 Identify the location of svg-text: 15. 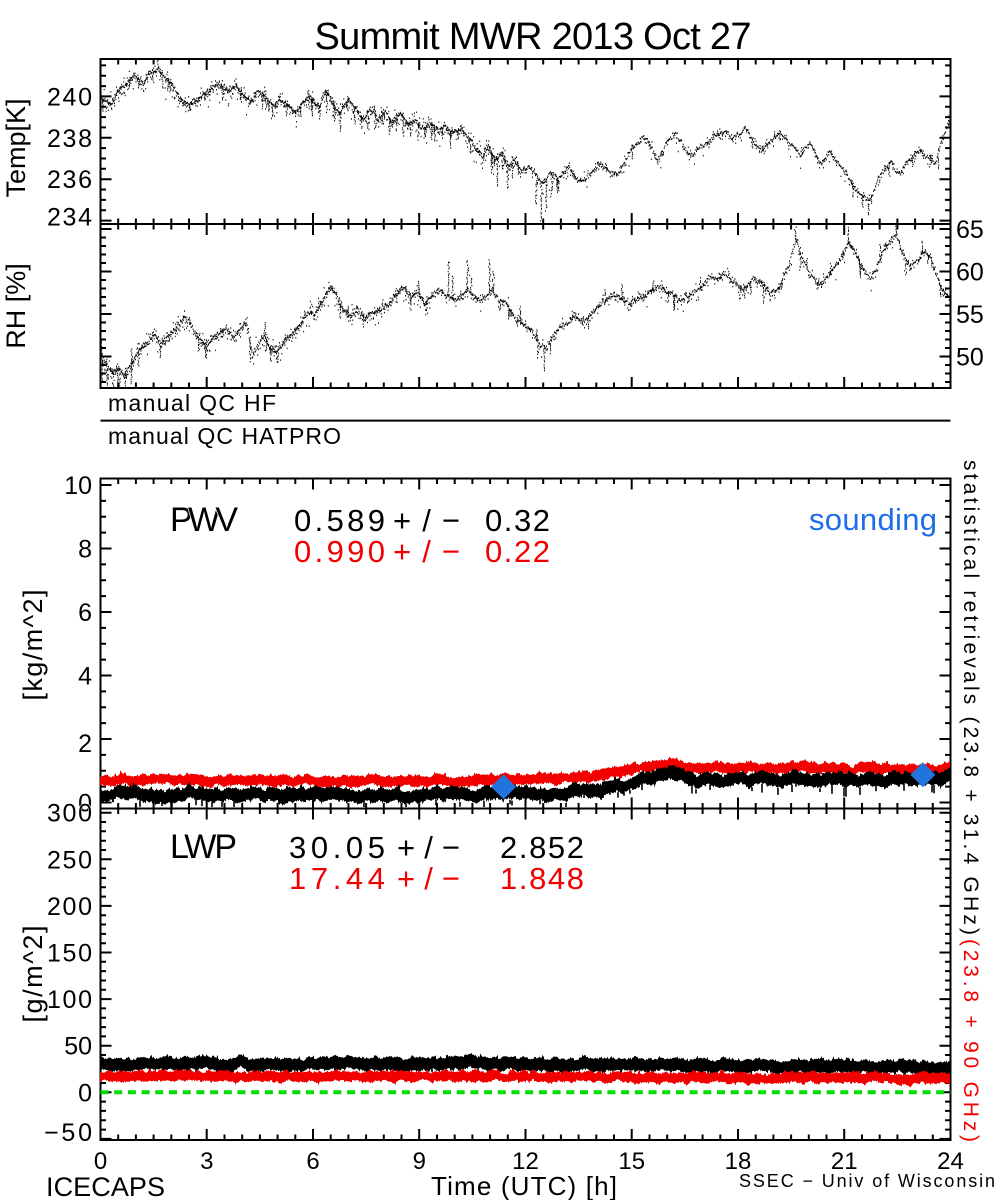
(631, 1161).